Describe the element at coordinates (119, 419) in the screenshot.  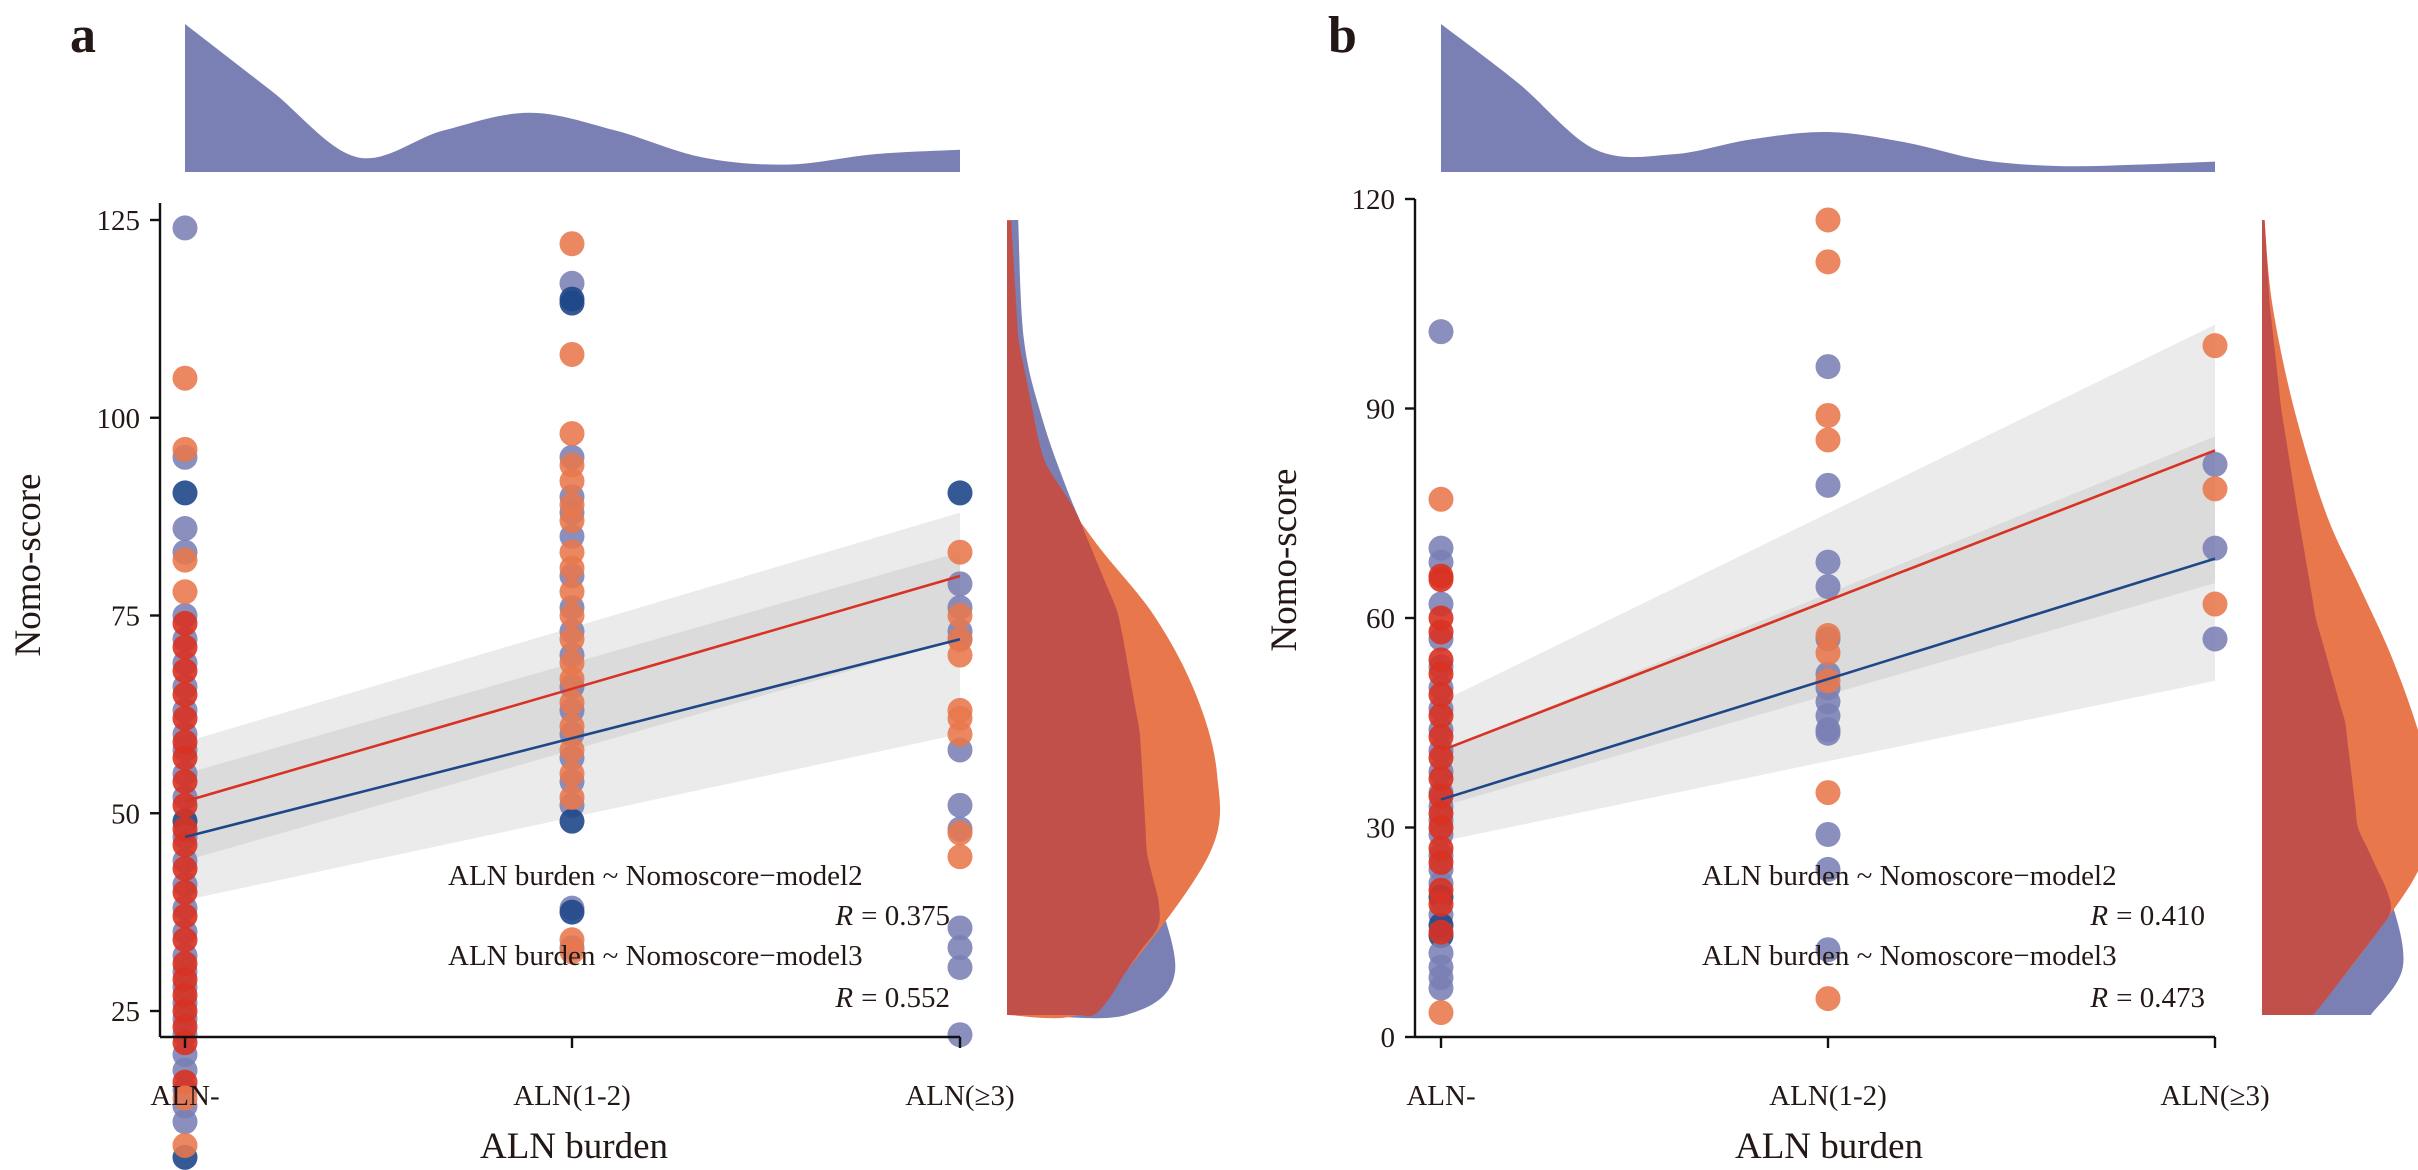
I see `y-tick-label: 100` at that location.